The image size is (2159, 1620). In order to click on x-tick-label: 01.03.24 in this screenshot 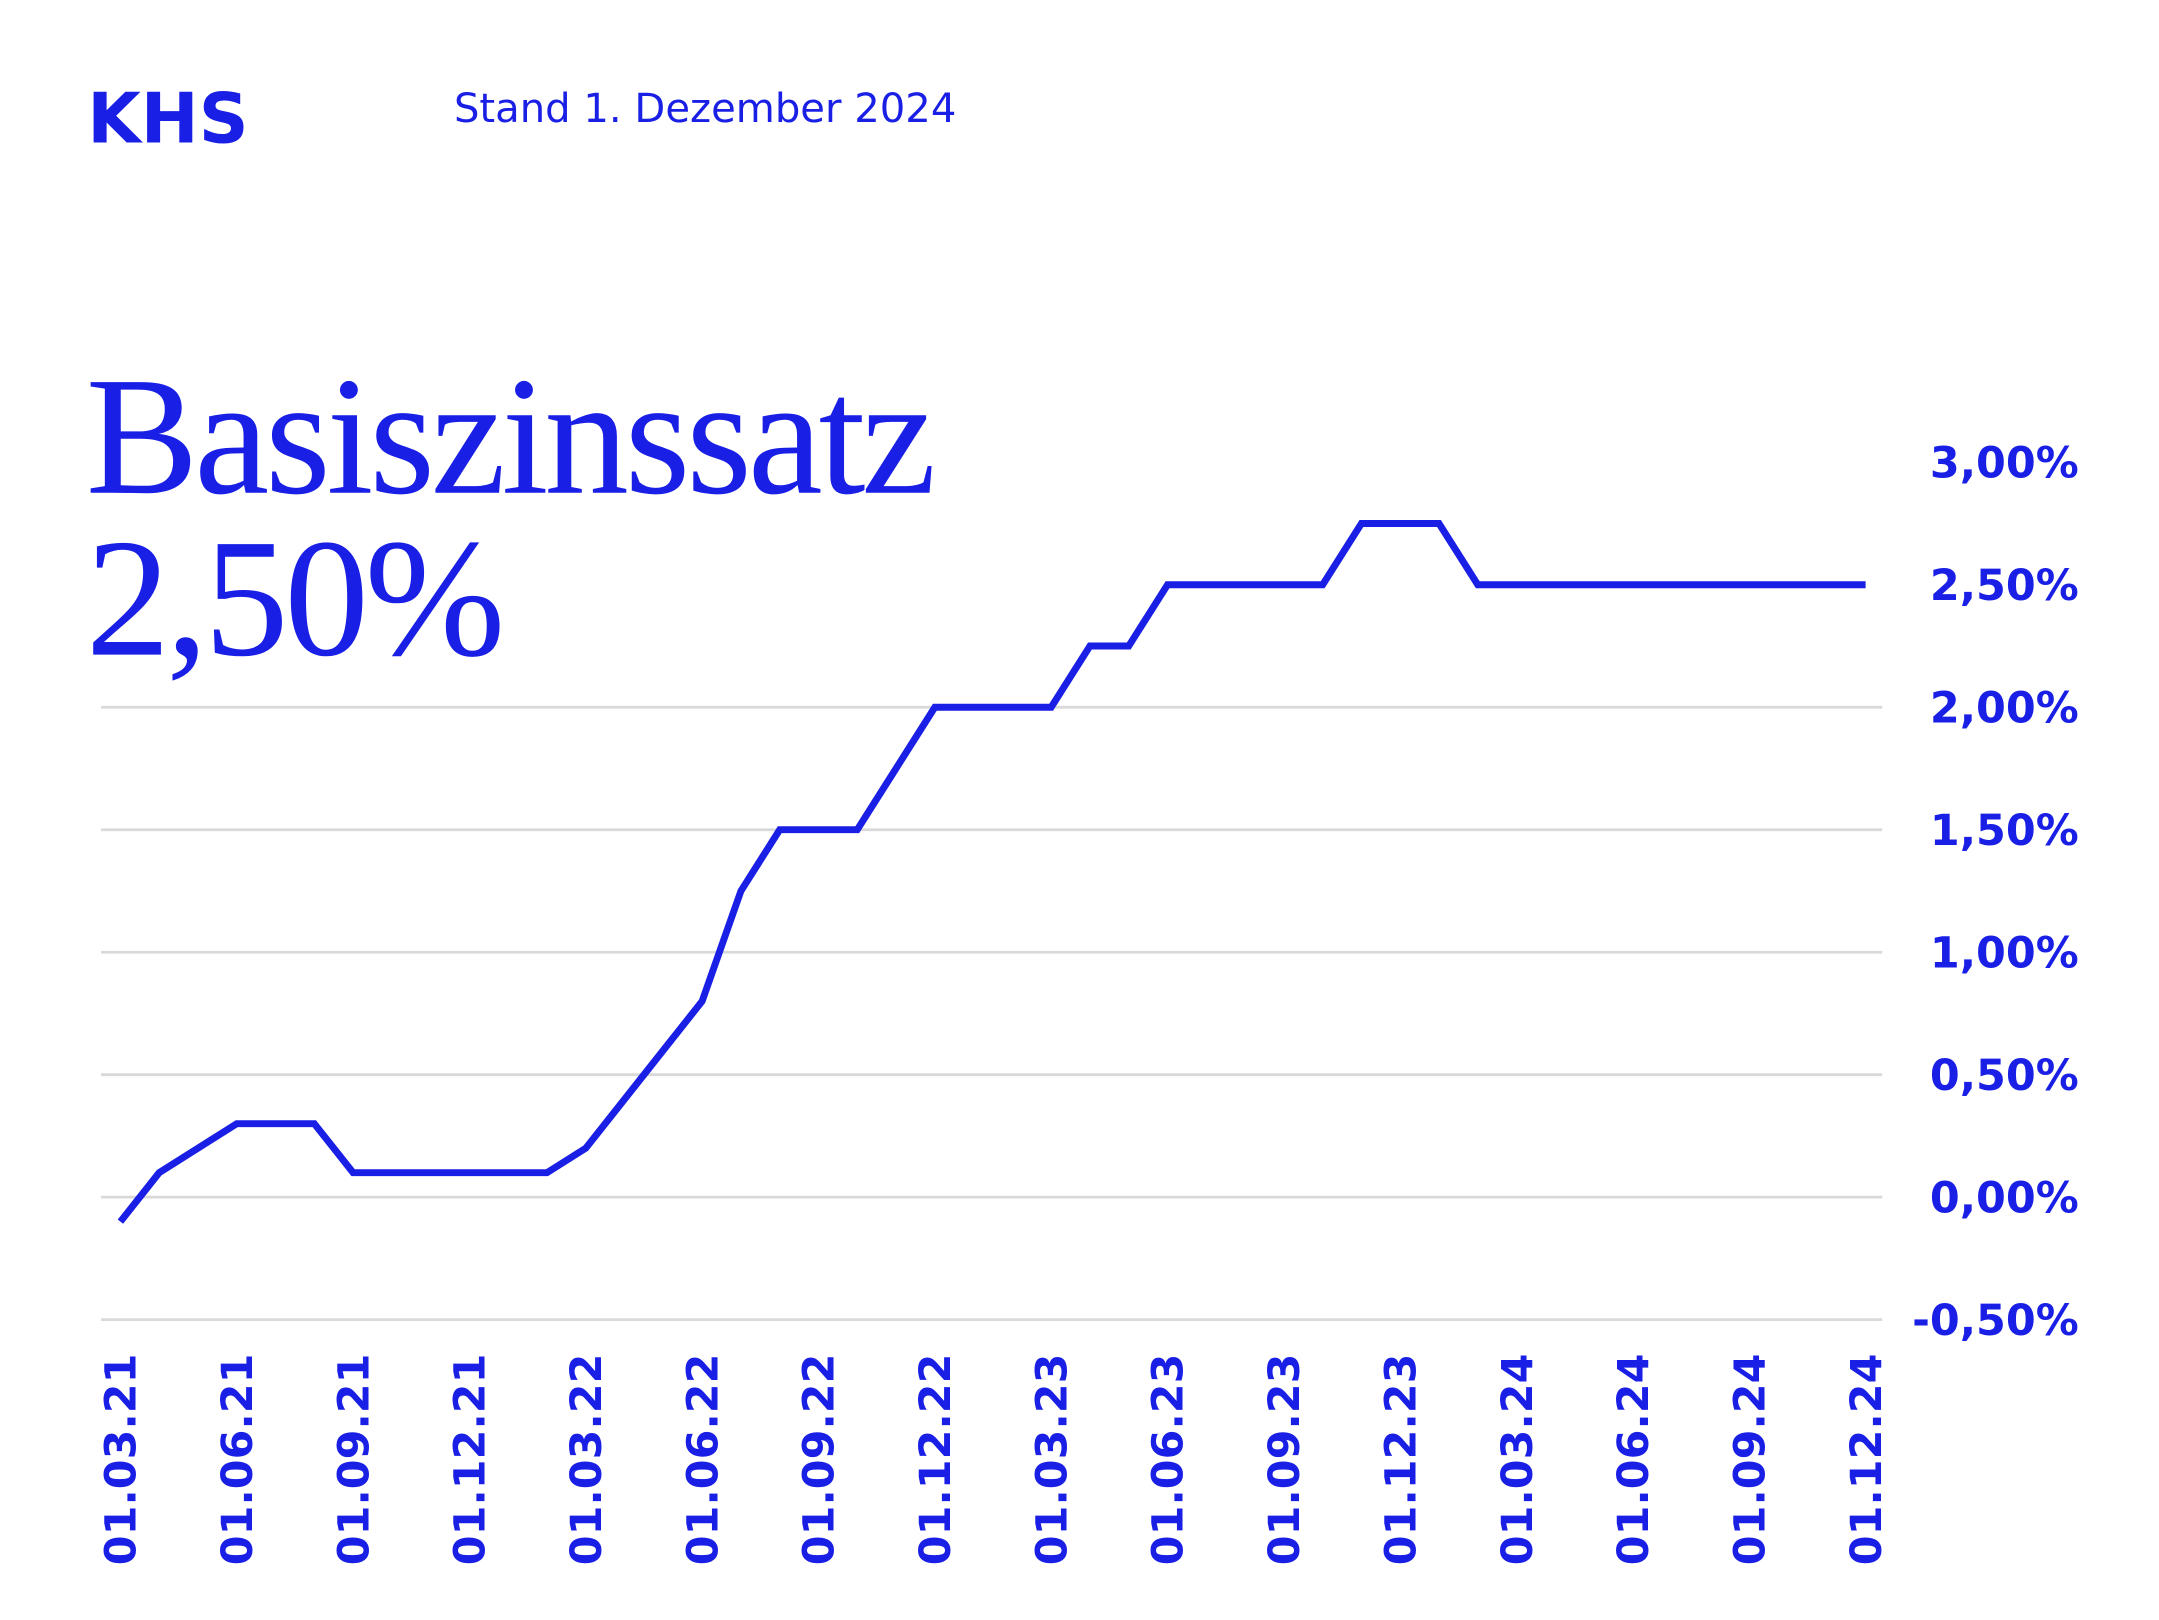, I will do `click(1518, 1460)`.